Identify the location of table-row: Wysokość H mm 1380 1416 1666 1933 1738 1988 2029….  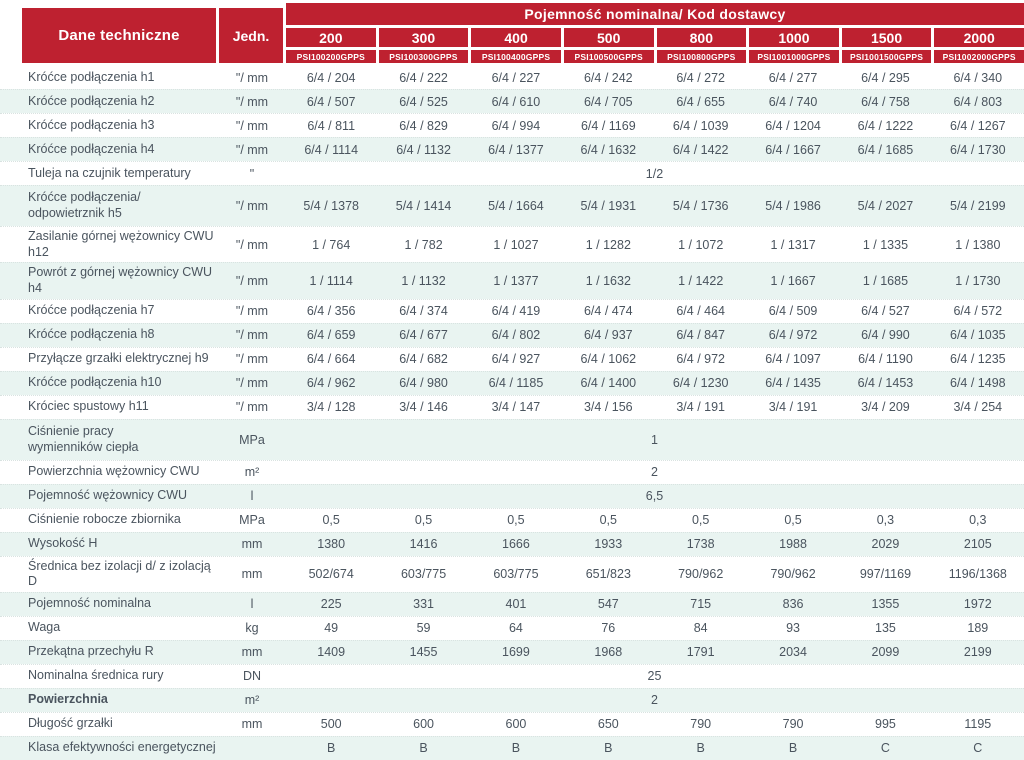
(512, 543).